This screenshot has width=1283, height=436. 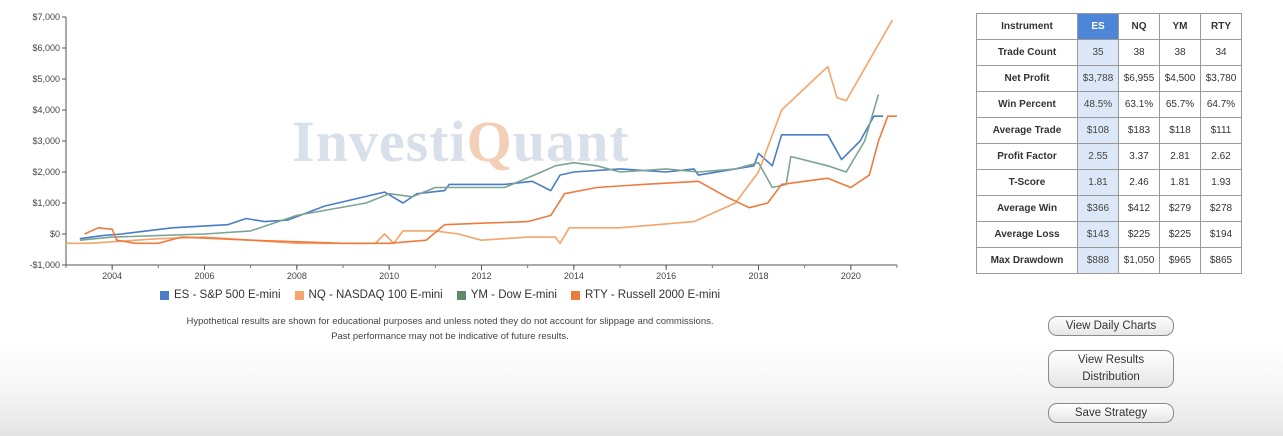 I want to click on header-col-ym: YM, so click(x=1180, y=26).